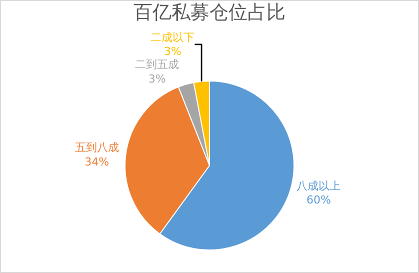 This screenshot has width=419, height=273. I want to click on slice-label: 五到八成, so click(96, 147).